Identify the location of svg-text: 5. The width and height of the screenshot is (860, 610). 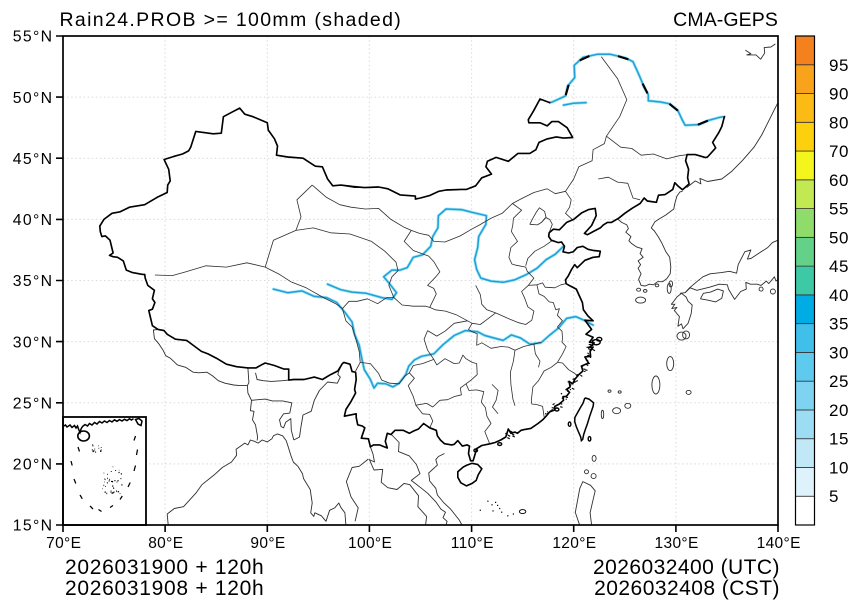
(834, 496).